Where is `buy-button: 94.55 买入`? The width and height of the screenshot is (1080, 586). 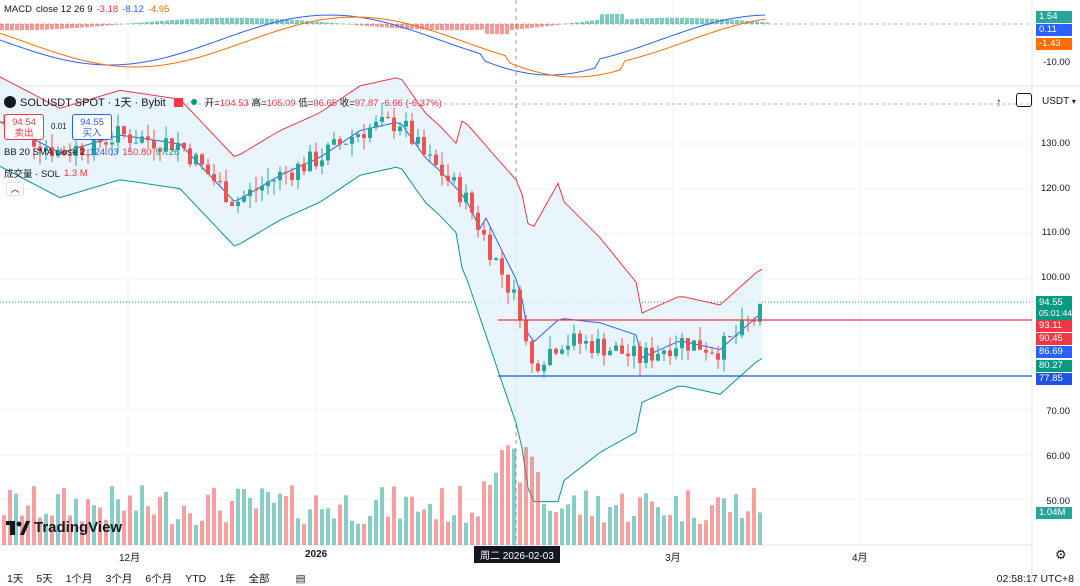
buy-button: 94.55 买入 is located at coordinates (92, 127).